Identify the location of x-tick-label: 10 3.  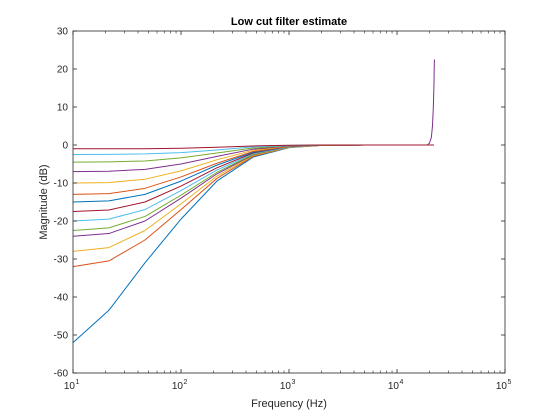
(288, 385).